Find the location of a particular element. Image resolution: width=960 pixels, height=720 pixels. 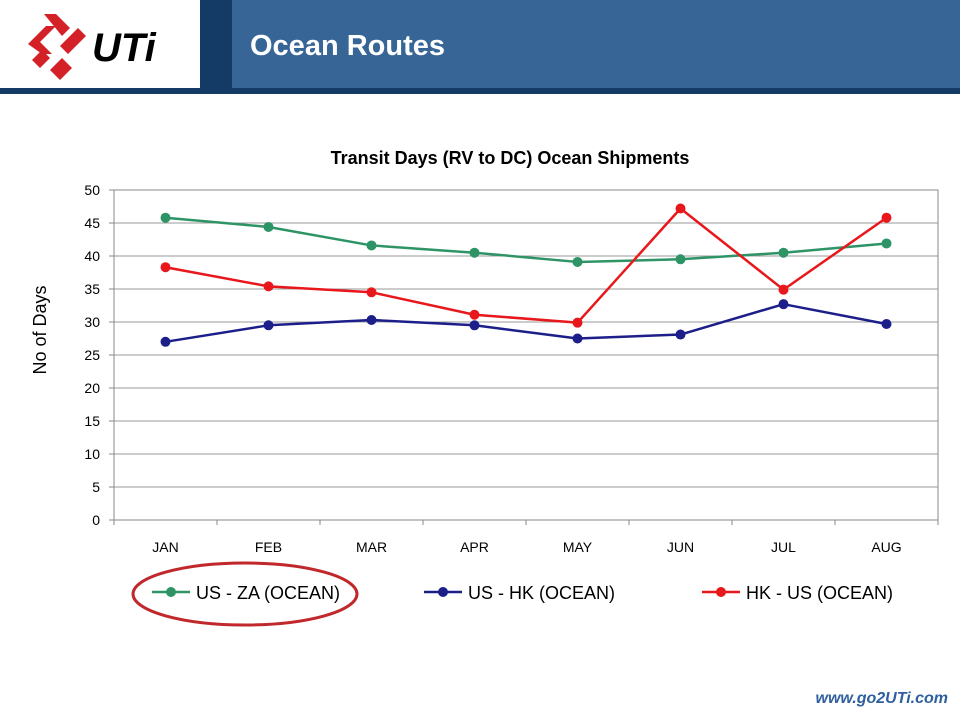

y-tick-label: 20 is located at coordinates (92, 388).